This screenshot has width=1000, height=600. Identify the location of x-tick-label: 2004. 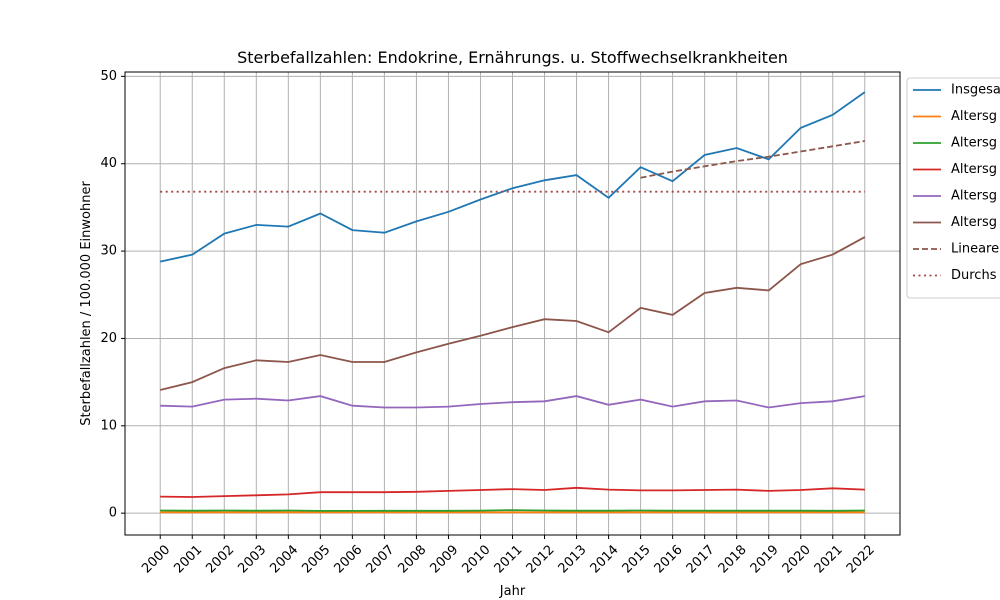
(284, 559).